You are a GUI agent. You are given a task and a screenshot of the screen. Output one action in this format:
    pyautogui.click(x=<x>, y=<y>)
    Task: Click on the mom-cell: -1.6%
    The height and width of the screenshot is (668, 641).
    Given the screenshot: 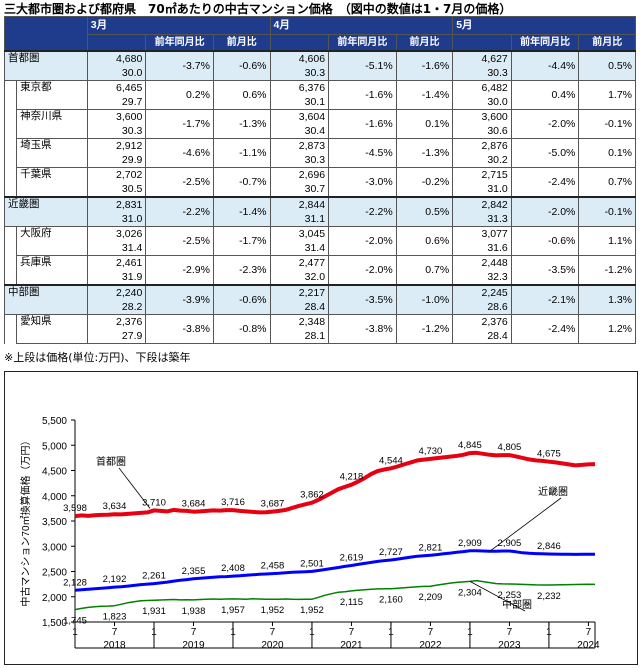 What is the action you would take?
    pyautogui.click(x=424, y=65)
    